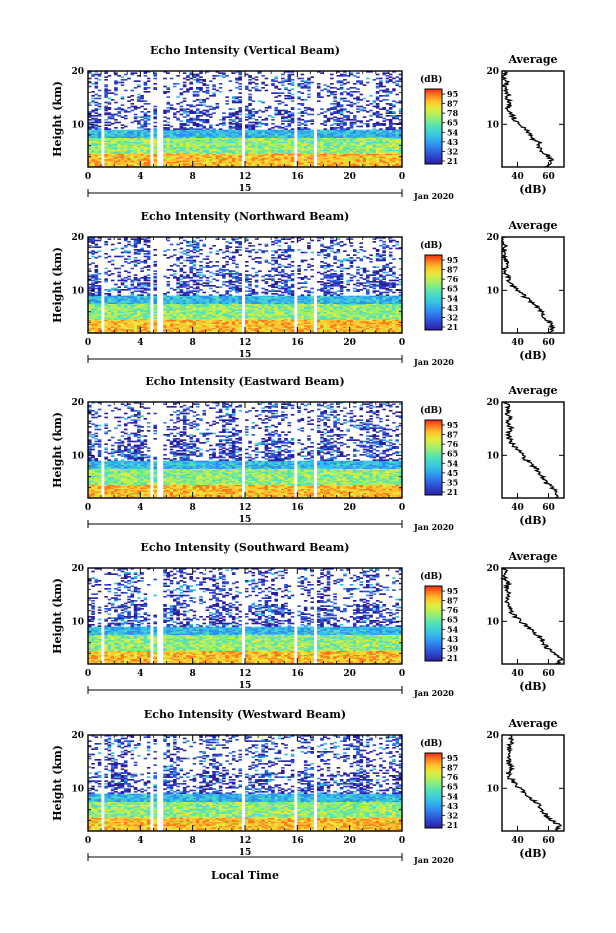  What do you see at coordinates (140, 177) in the screenshot?
I see `x-tick-label: 4` at bounding box center [140, 177].